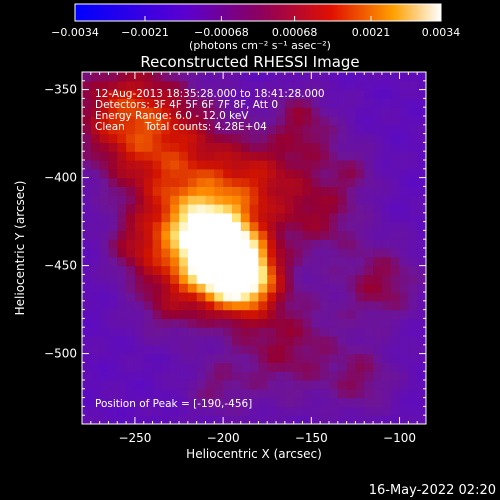  I want to click on y-tick-label: −350, so click(60, 90).